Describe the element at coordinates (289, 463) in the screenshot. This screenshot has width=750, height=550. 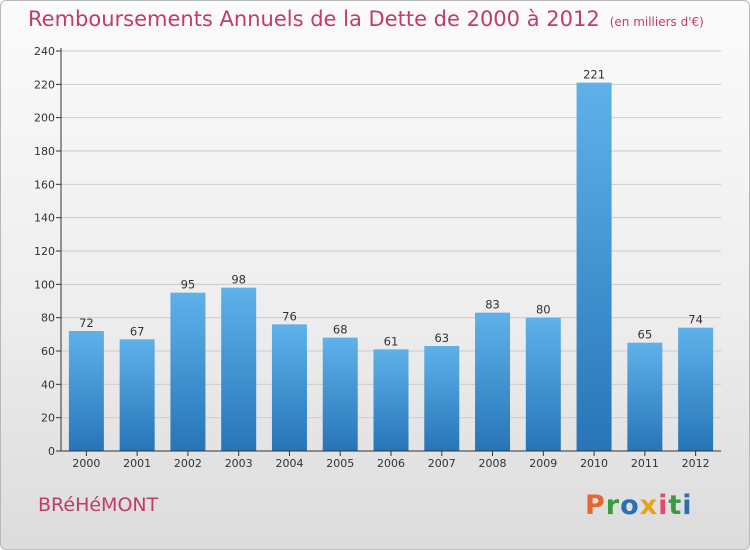
I see `x-tick-label: 2004` at that location.